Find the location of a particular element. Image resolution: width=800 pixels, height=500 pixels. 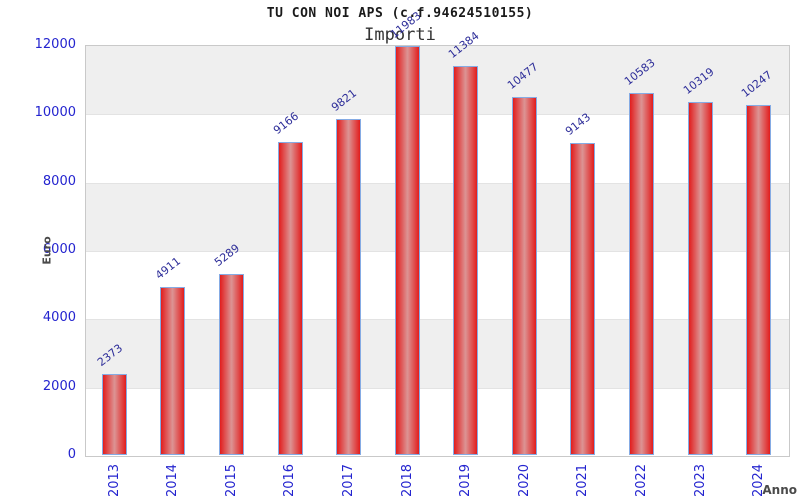

bar-2018 is located at coordinates (407, 250).